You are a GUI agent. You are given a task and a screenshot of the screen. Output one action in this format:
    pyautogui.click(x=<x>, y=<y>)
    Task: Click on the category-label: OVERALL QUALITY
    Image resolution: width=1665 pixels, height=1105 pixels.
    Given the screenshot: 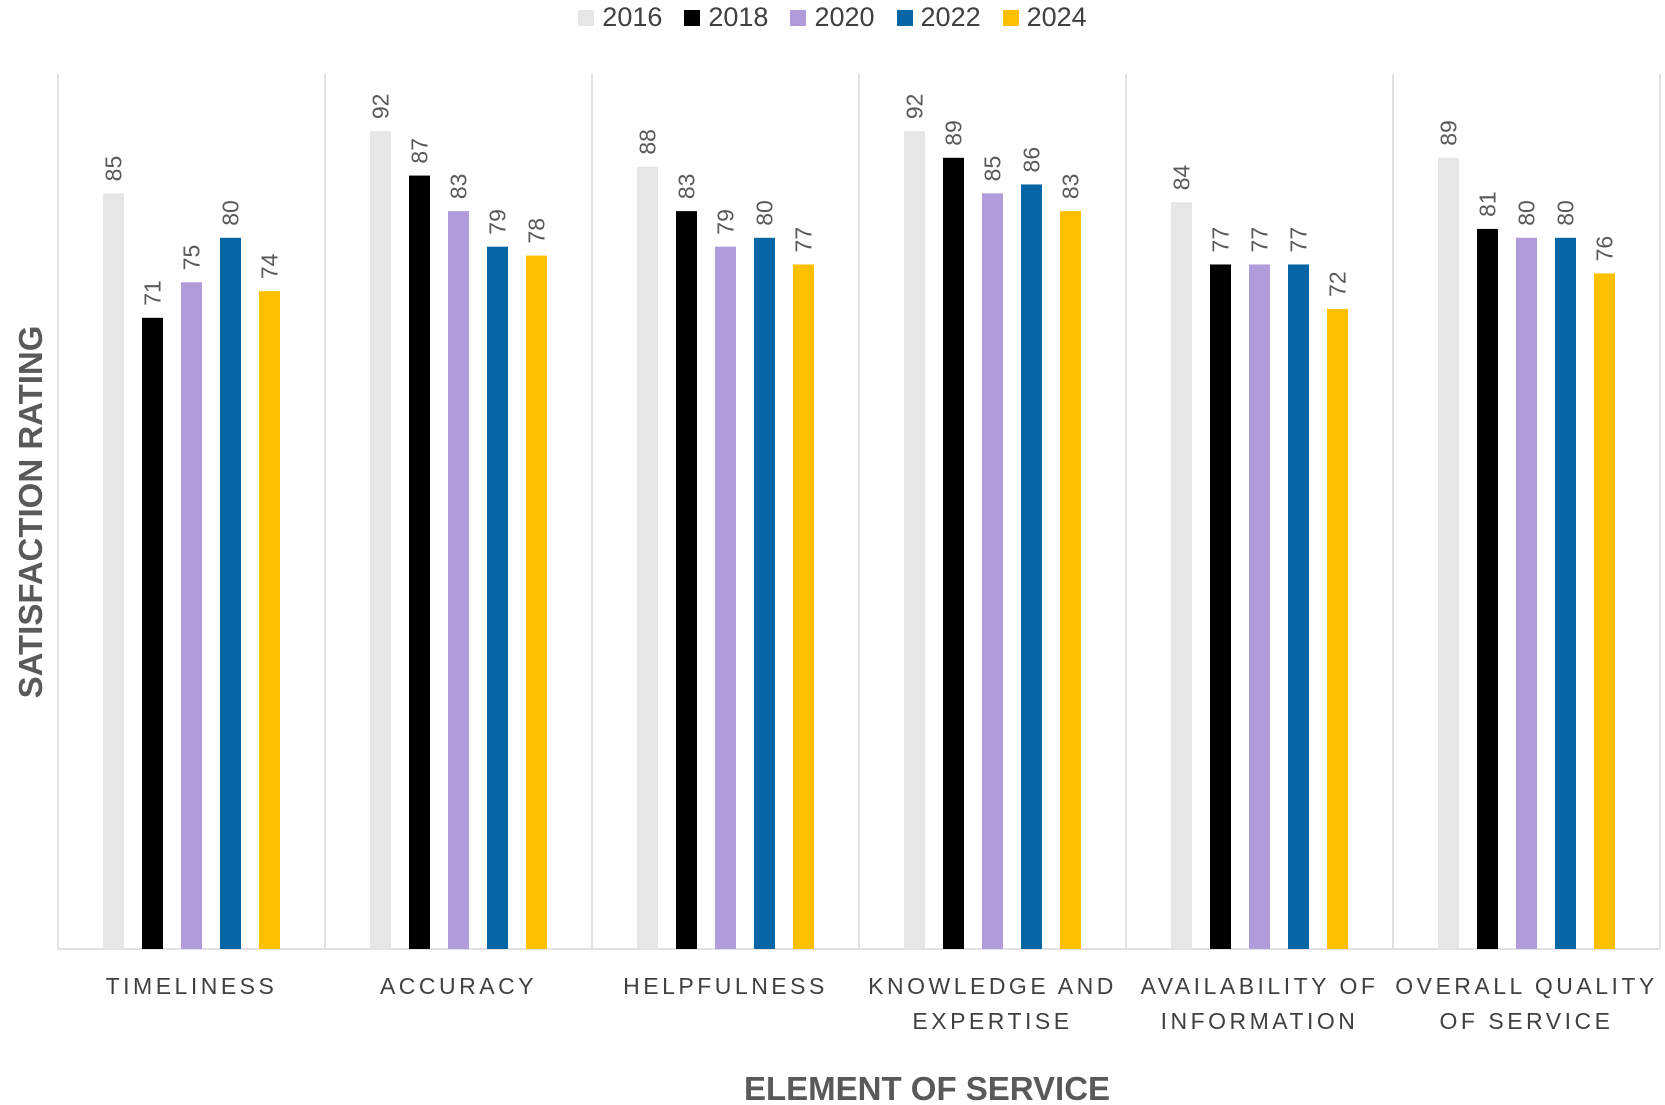 What is the action you would take?
    pyautogui.click(x=1526, y=986)
    